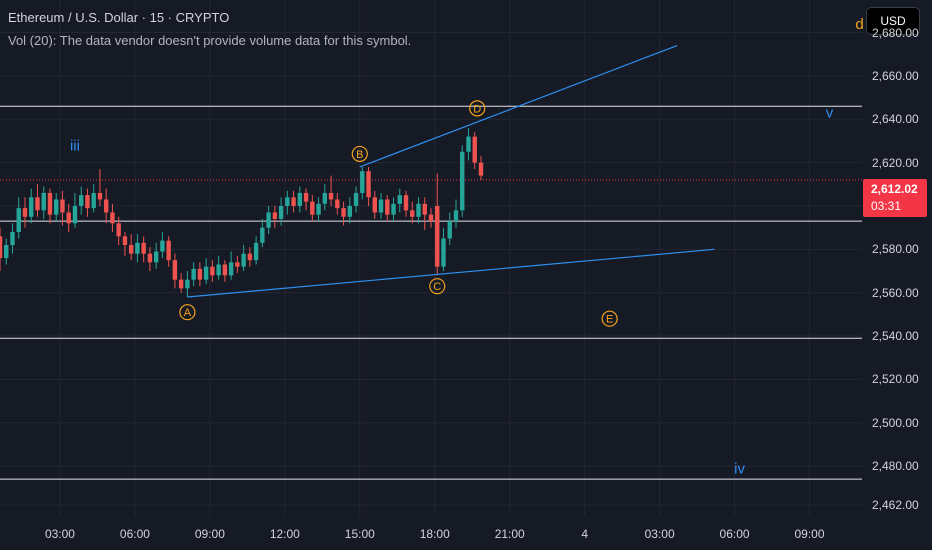  I want to click on x-tick-label: 4, so click(584, 534).